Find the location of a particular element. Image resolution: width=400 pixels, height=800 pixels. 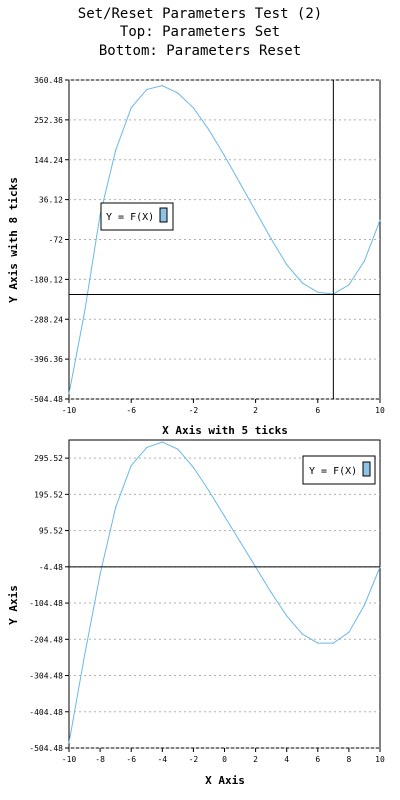

bottom-legend: Y = F(X) is located at coordinates (339, 470).